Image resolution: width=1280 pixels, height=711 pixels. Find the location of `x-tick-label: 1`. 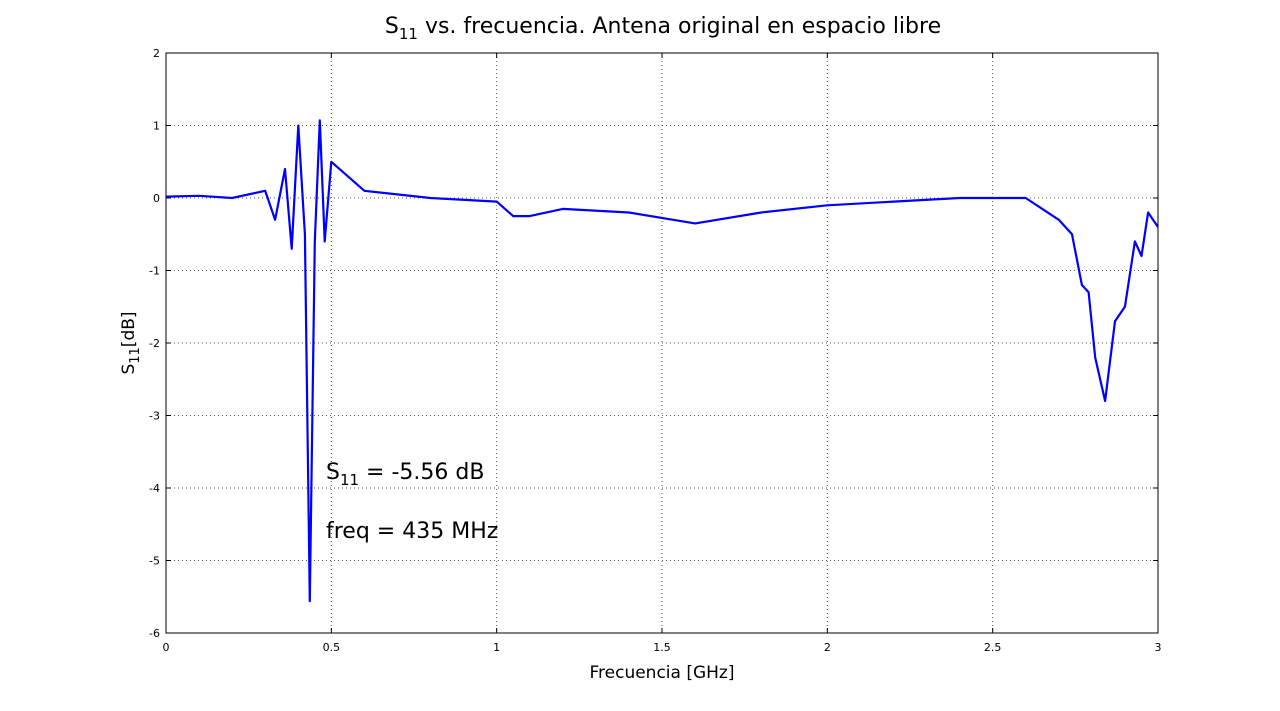

x-tick-label: 1 is located at coordinates (496, 647).